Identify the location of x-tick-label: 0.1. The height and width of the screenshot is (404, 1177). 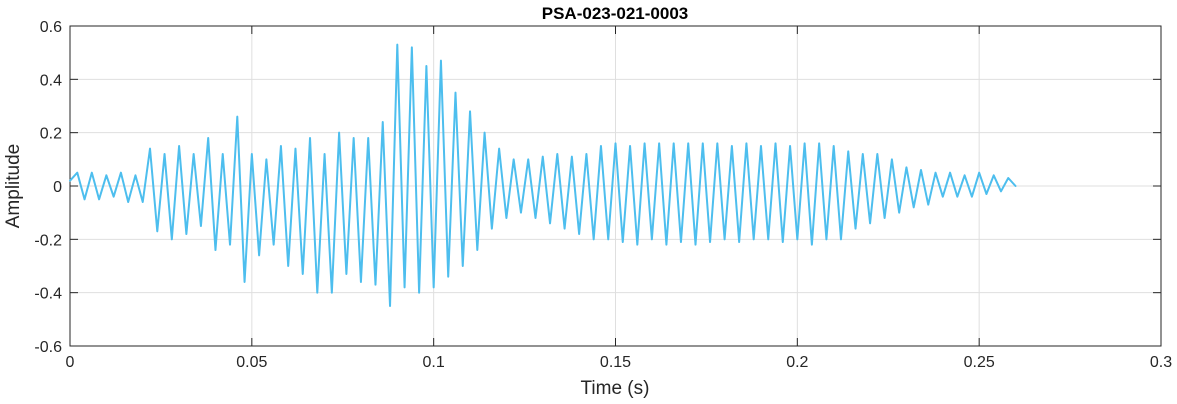
(434, 362).